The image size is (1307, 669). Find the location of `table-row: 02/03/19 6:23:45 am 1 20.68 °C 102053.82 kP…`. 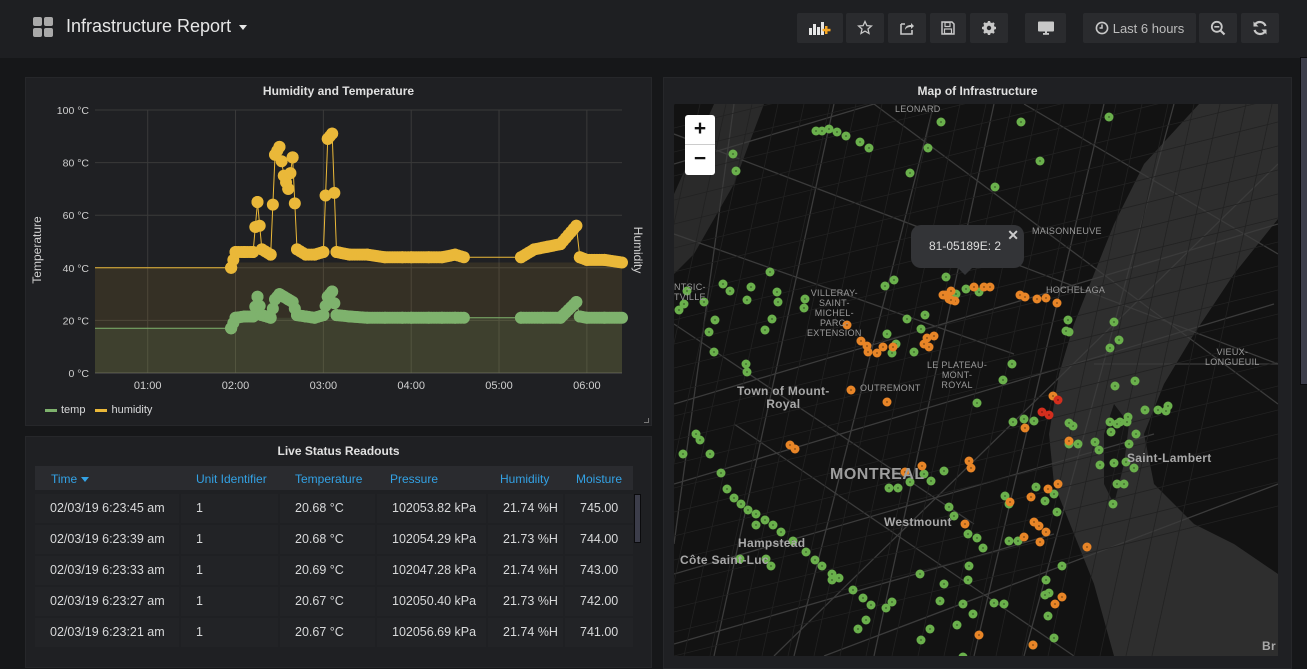

table-row: 02/03/19 6:23:45 am 1 20.68 °C 102053.82 kP… is located at coordinates (334, 508).